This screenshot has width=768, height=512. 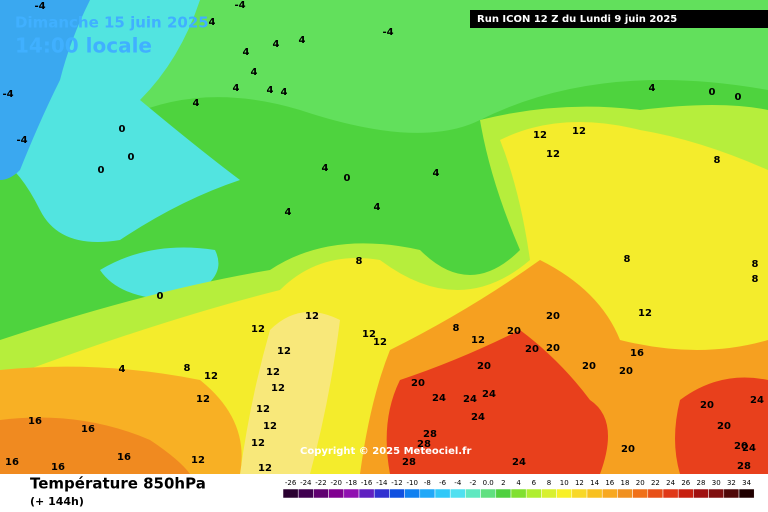 I want to click on scale-label: 34, so click(x=746, y=483).